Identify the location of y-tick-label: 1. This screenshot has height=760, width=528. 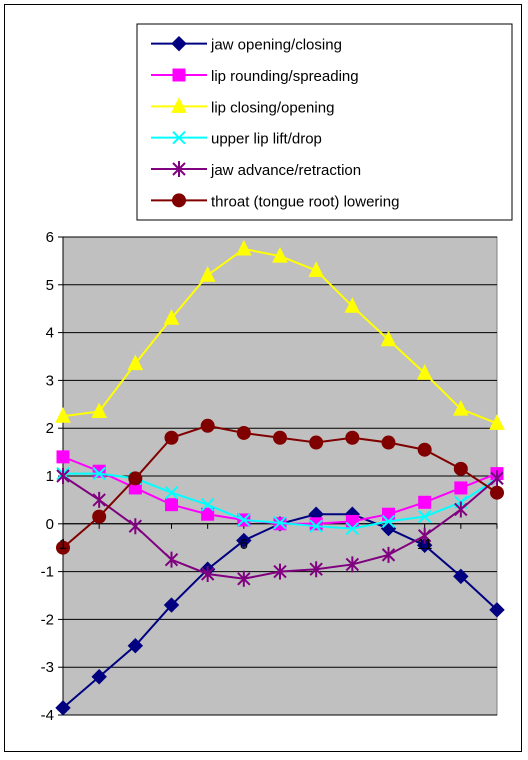
(50, 476).